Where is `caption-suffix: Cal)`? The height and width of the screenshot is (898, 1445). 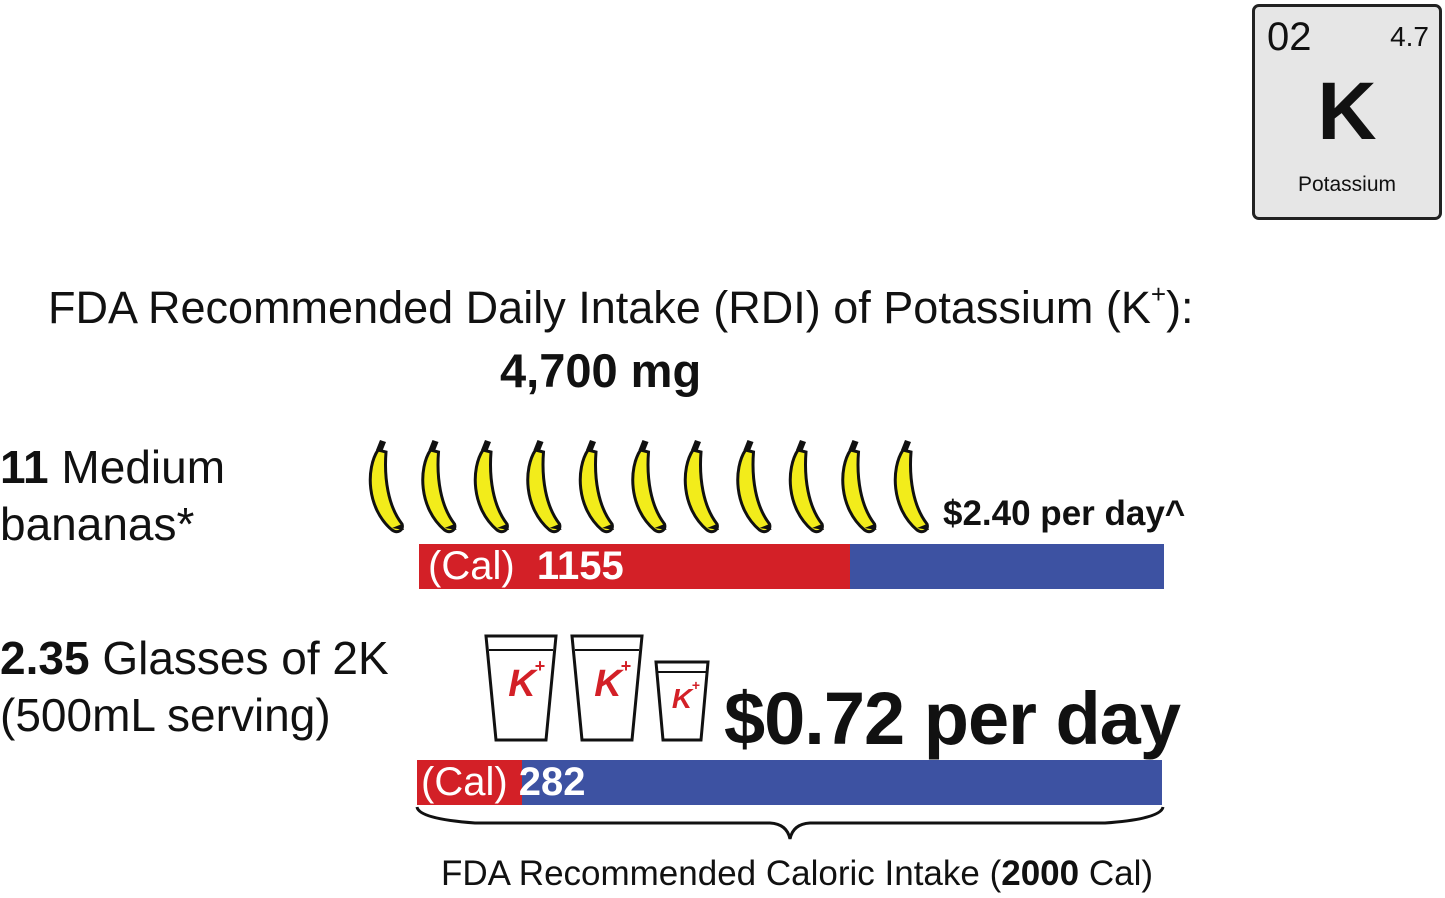 caption-suffix: Cal) is located at coordinates (1116, 873).